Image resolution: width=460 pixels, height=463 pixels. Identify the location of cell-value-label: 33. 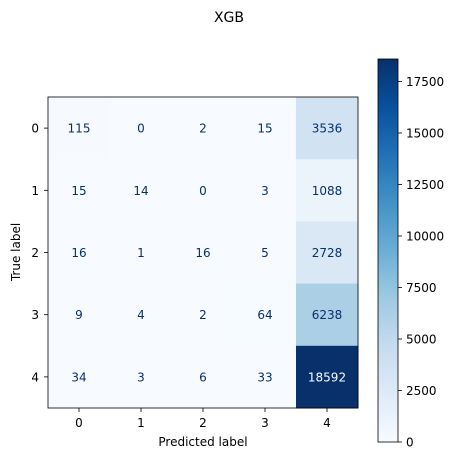
(264, 377).